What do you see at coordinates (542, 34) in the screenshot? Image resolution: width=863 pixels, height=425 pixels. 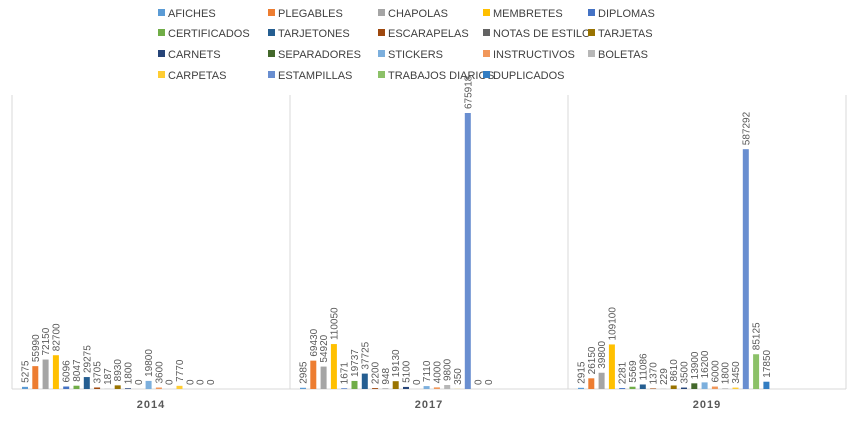 I see `legend-label: NOTAS DE ESTILO` at bounding box center [542, 34].